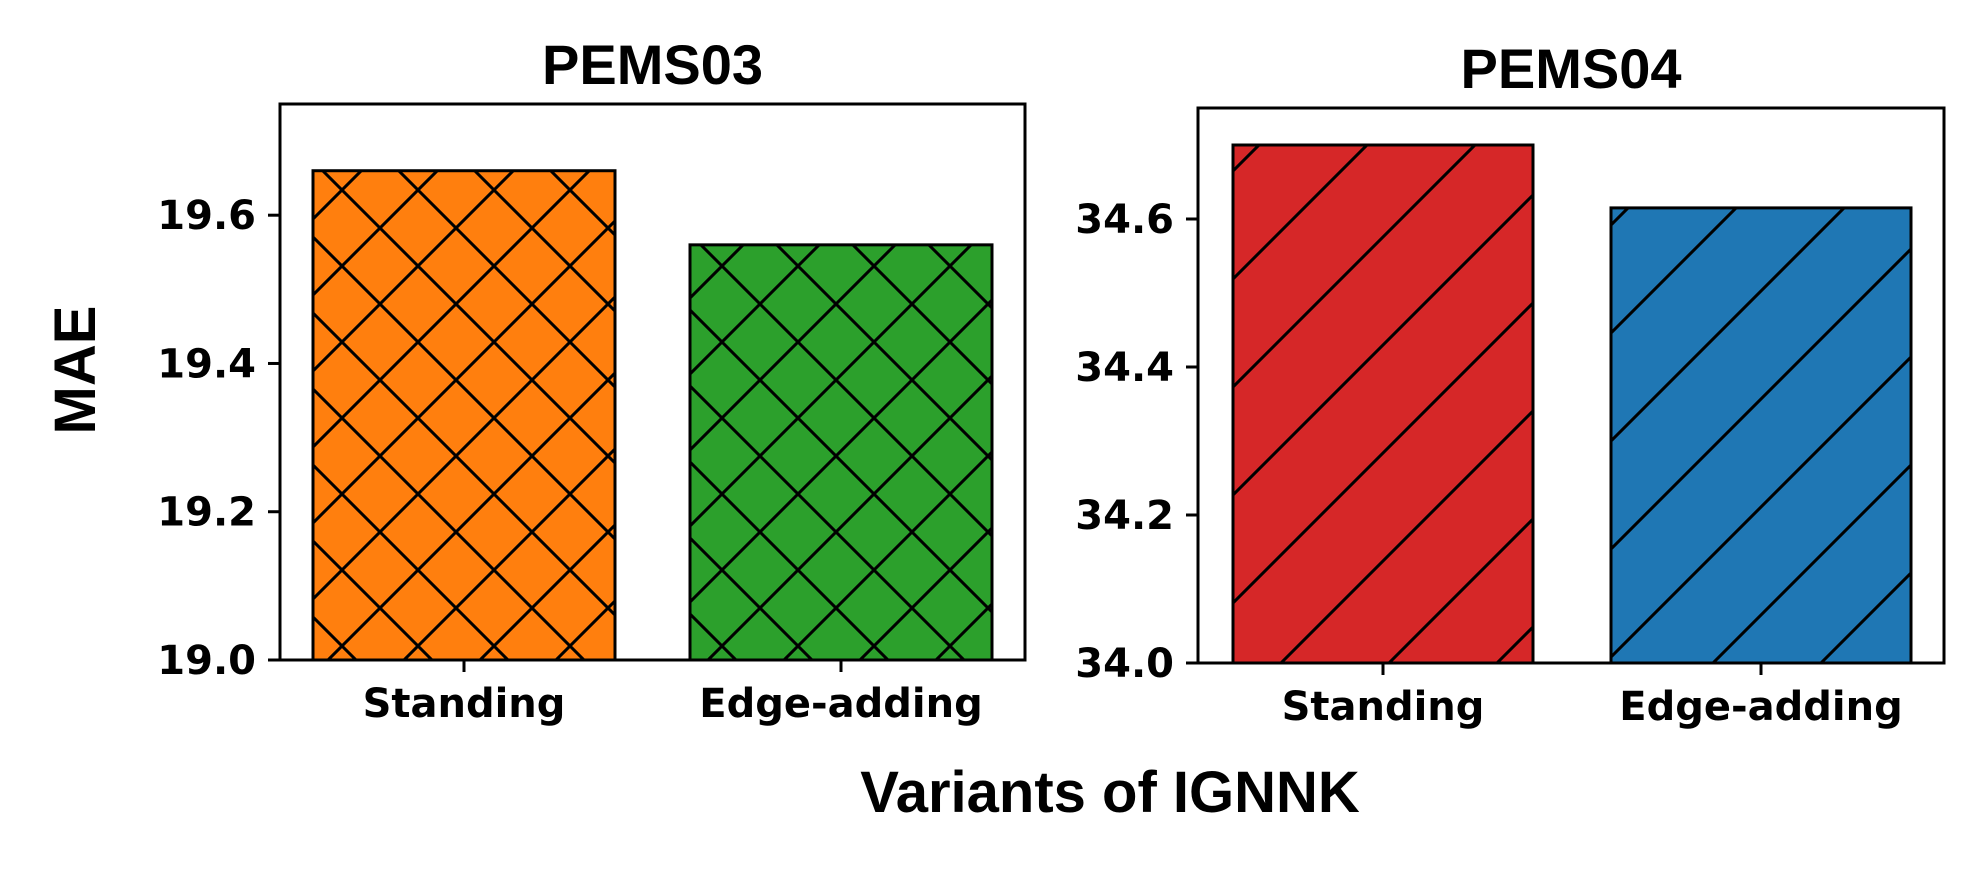  I want to click on y-tick-label: 19.0, so click(206, 661).